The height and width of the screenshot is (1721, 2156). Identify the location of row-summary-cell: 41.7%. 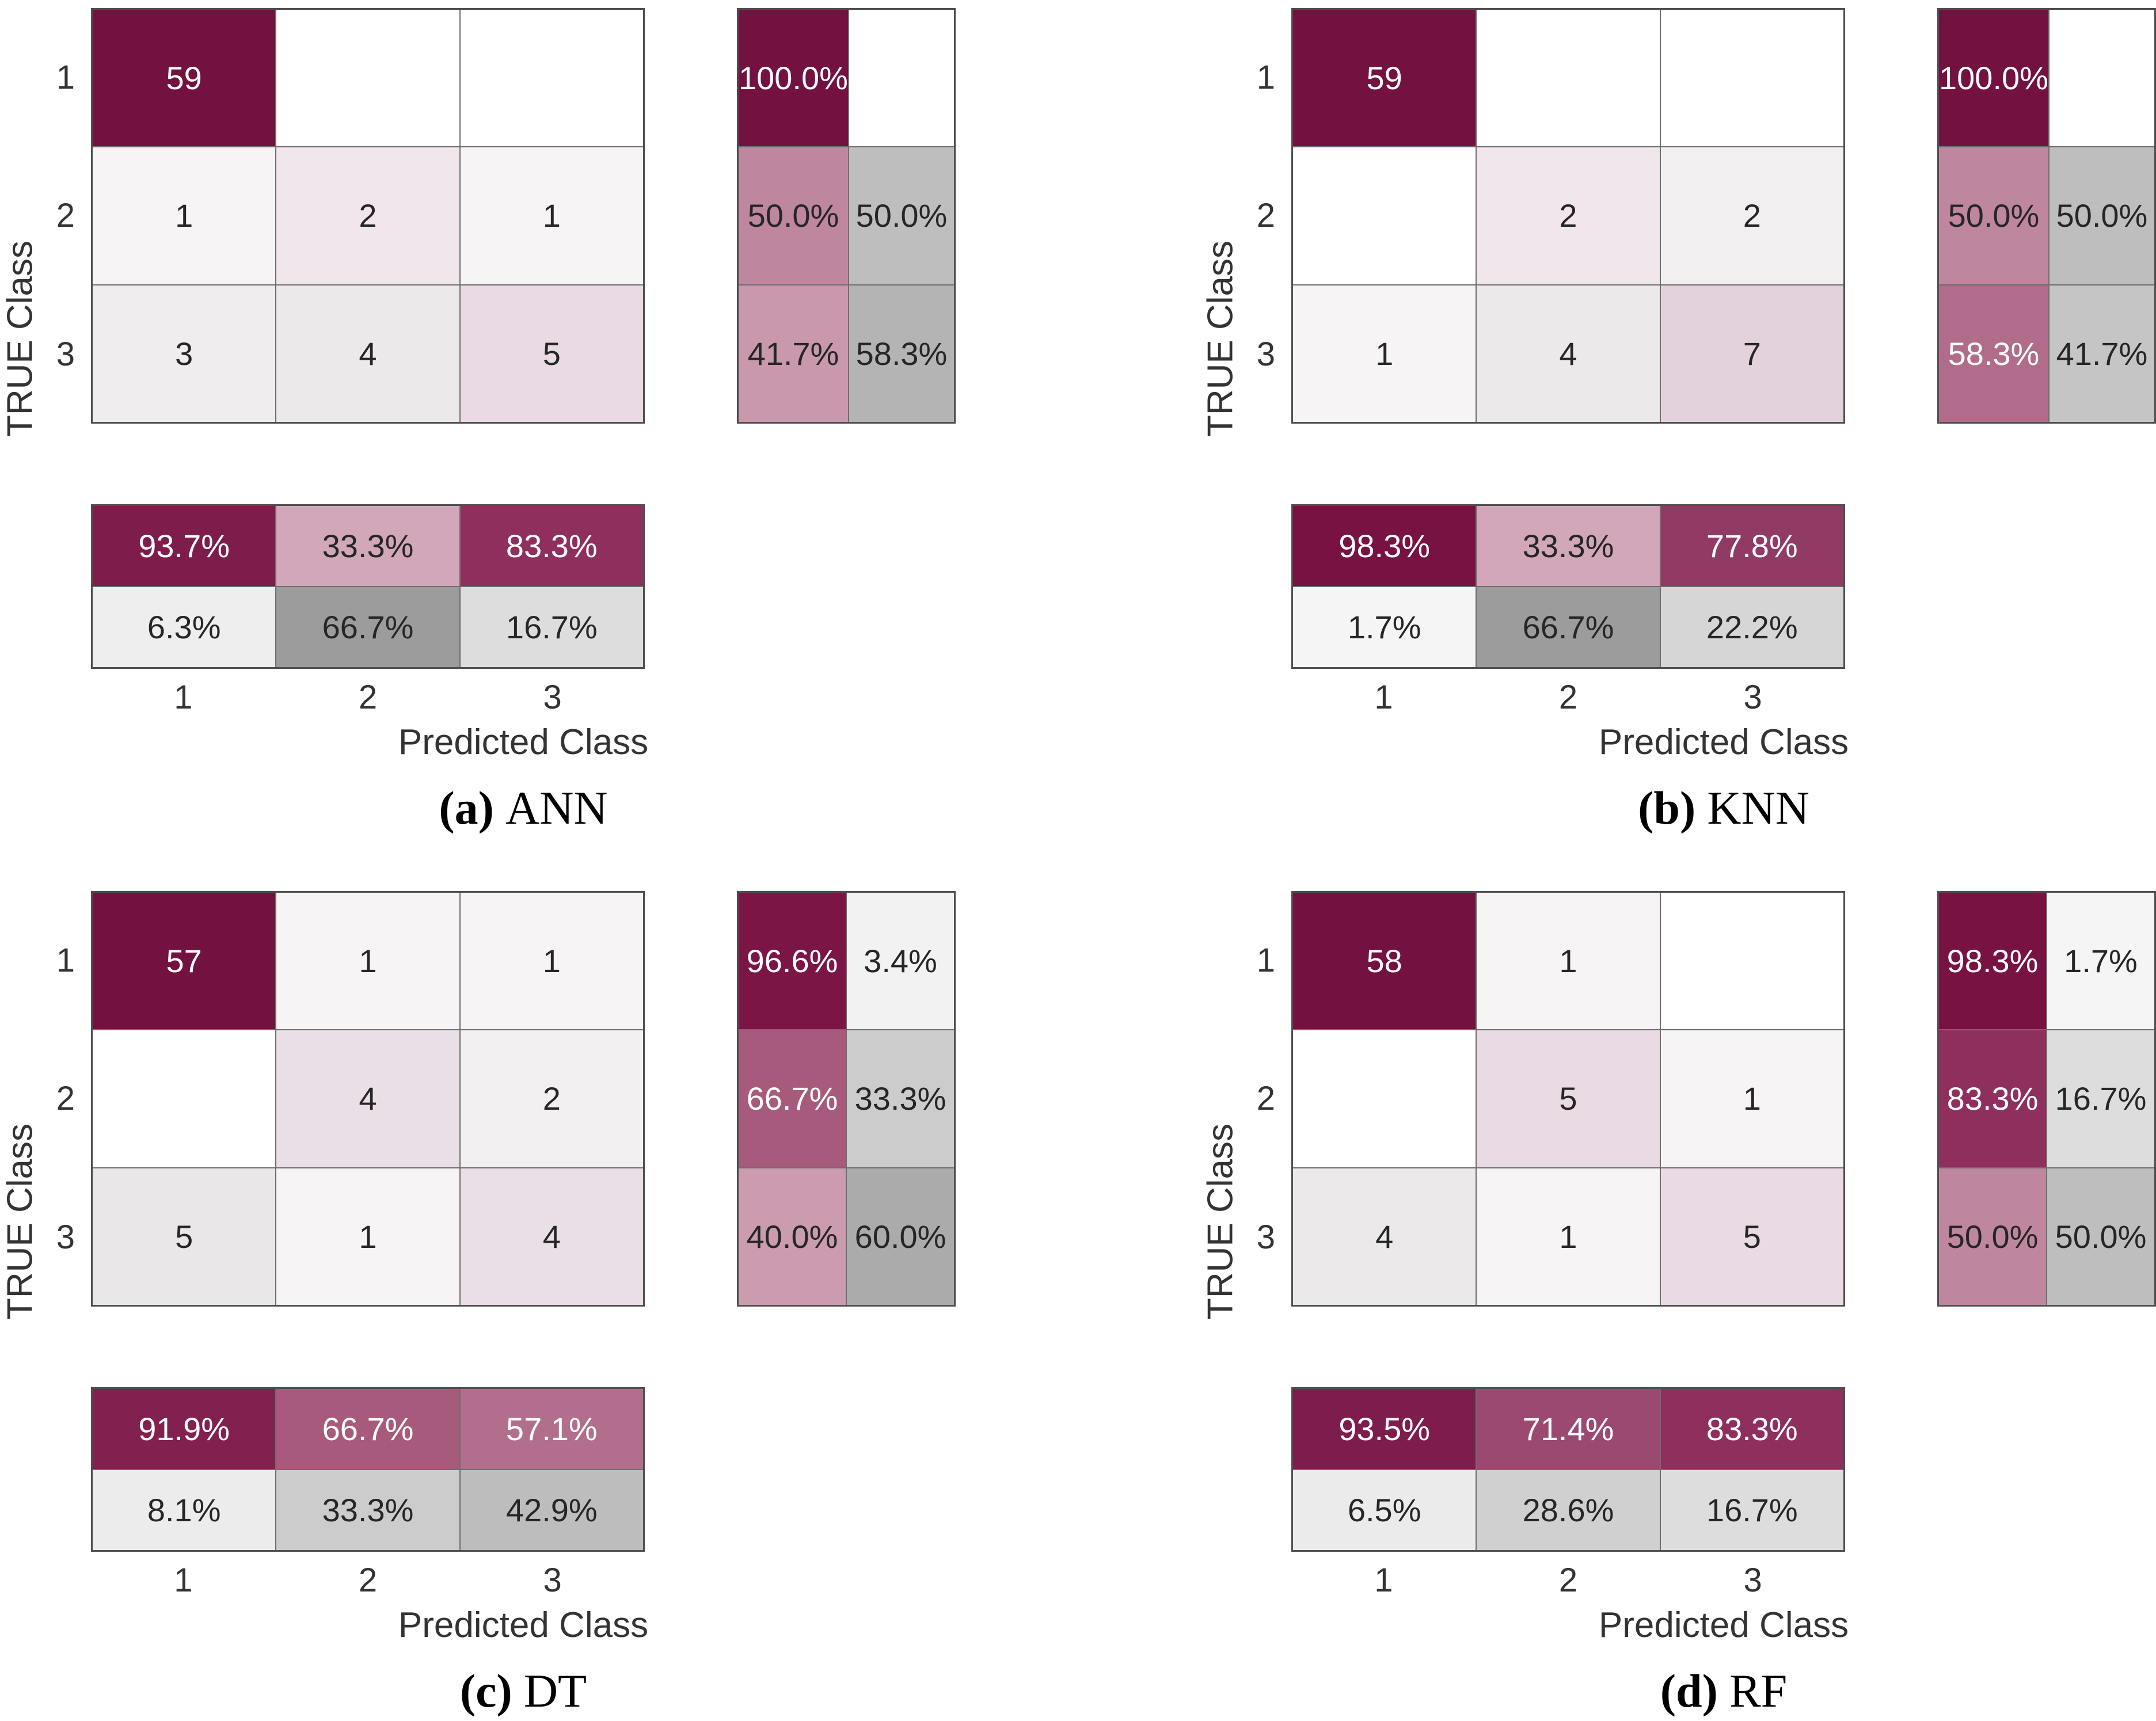
(793, 354).